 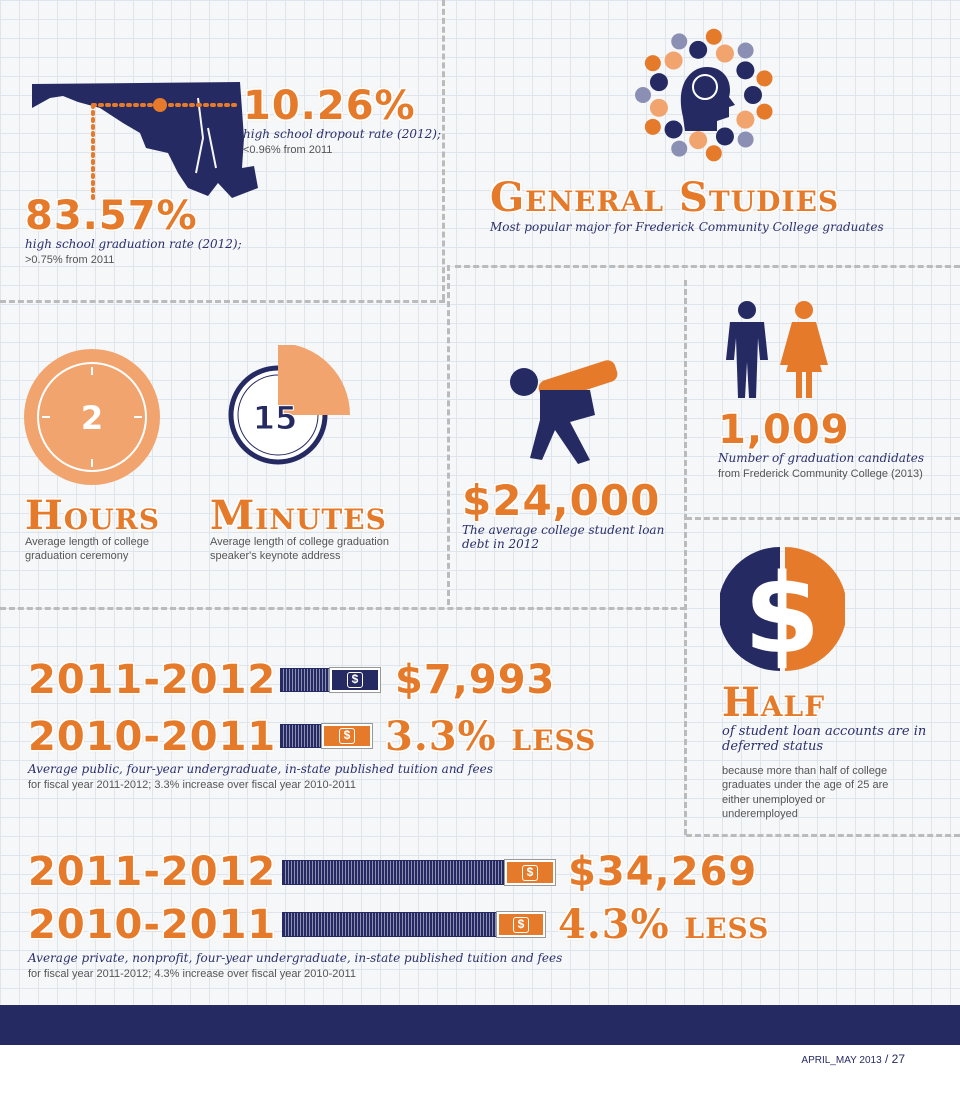 What do you see at coordinates (145, 141) in the screenshot?
I see `maryland-map-icon` at bounding box center [145, 141].